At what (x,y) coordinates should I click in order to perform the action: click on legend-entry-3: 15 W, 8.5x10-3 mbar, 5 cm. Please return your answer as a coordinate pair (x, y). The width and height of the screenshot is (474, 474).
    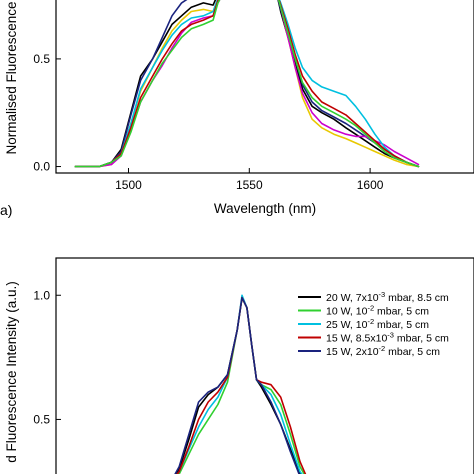
    Looking at the image, I should click on (387, 338).